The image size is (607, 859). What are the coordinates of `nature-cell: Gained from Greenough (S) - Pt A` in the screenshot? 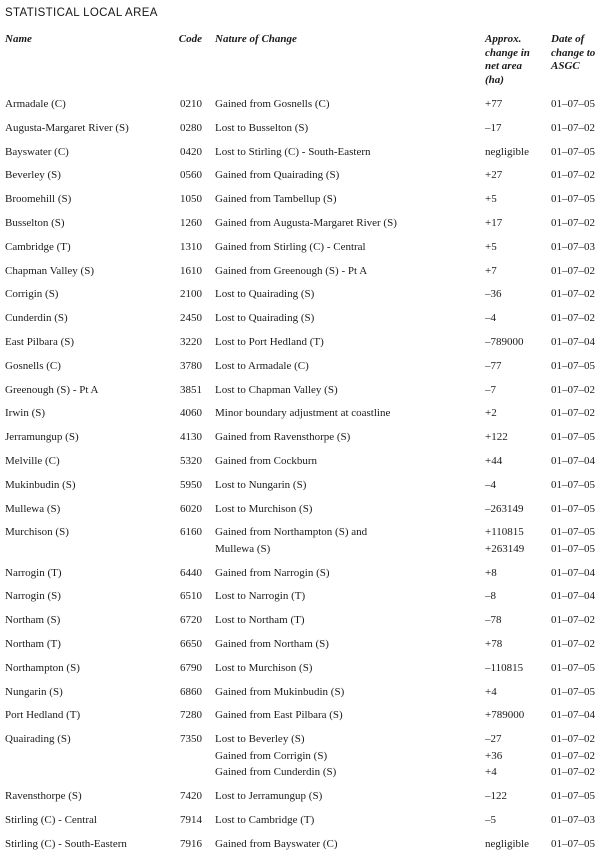 It's located at (343, 271).